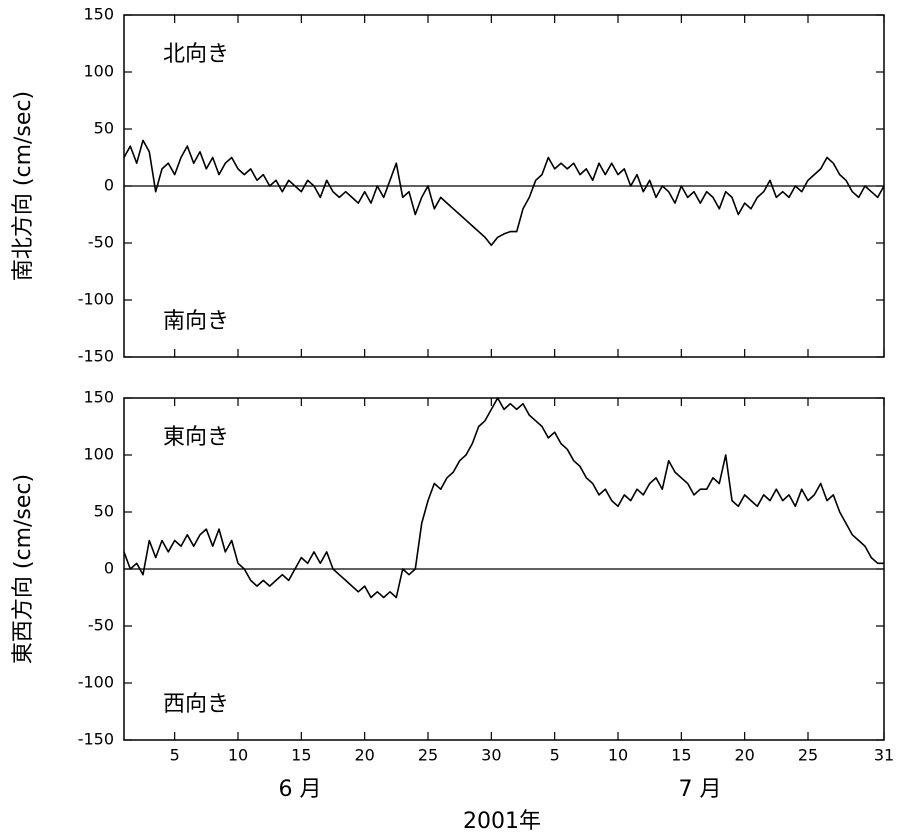 This screenshot has height=840, width=901. I want to click on x-tick-label: 31, so click(884, 755).